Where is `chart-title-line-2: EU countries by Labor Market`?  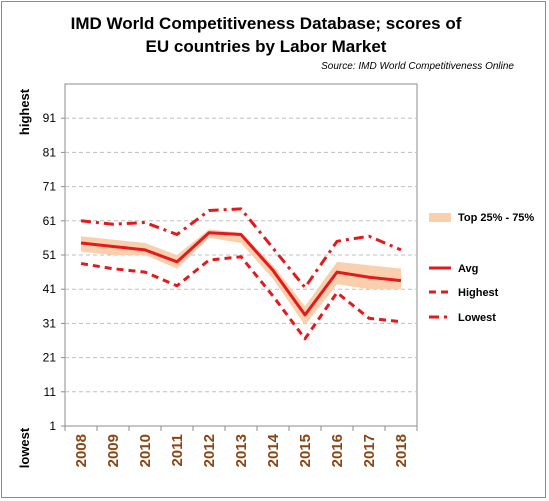
chart-title-line-2: EU countries by Labor Market is located at coordinates (266, 46).